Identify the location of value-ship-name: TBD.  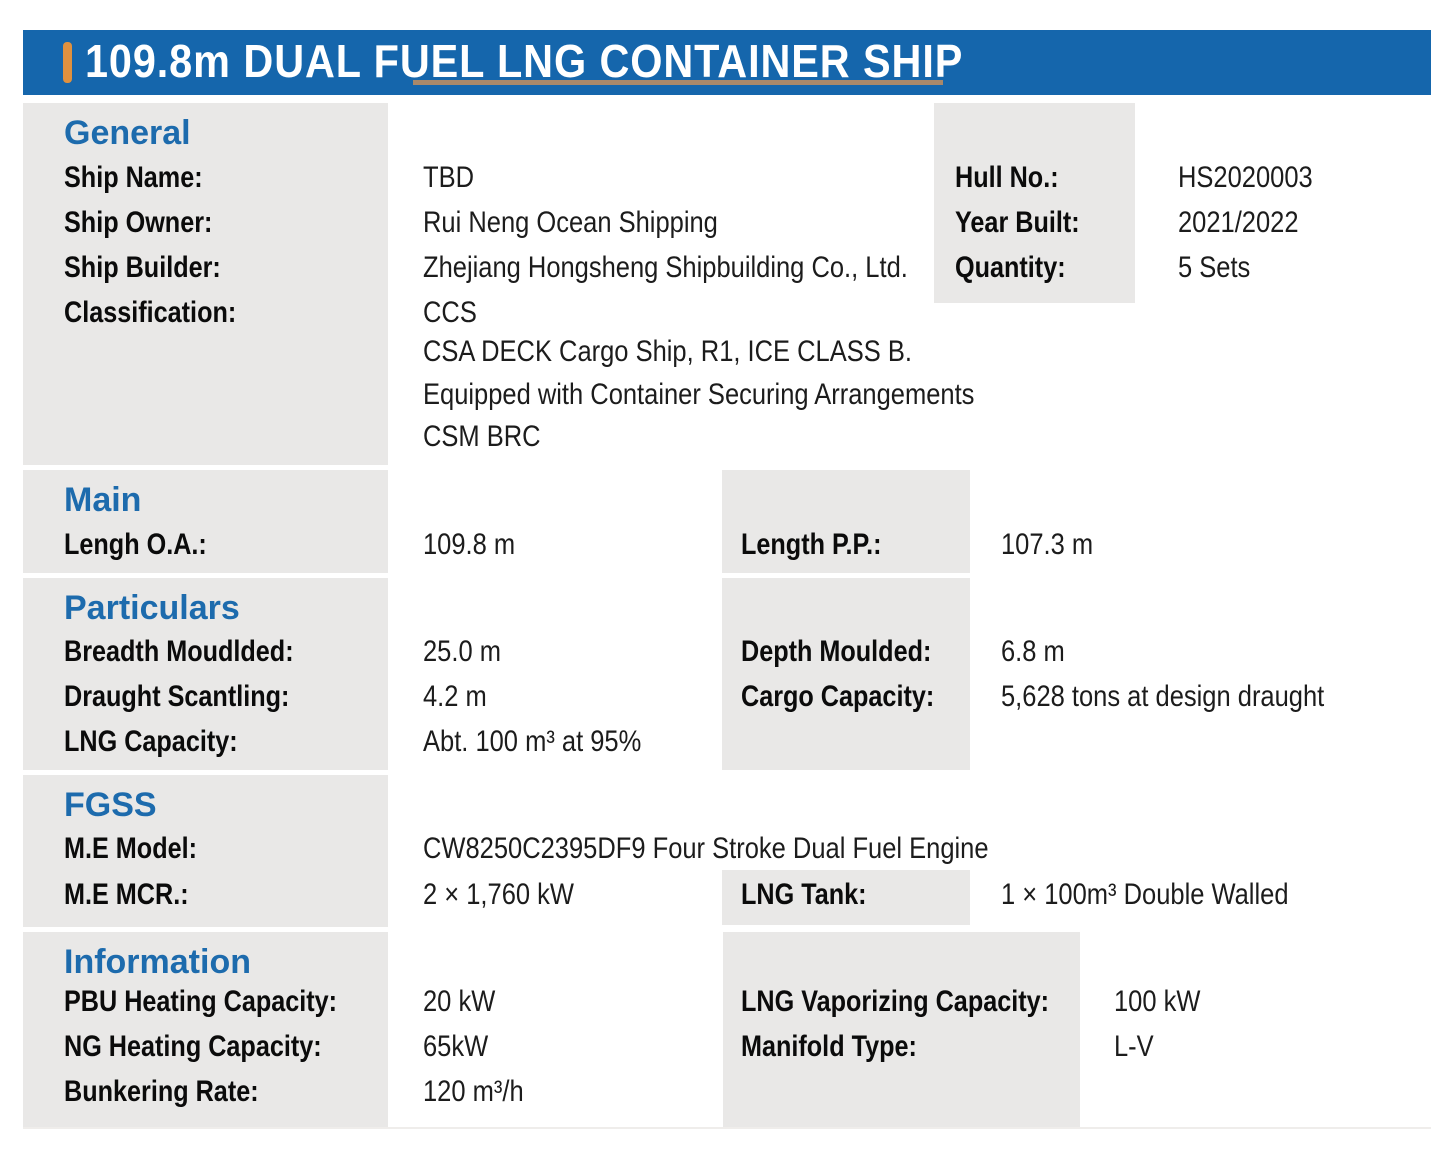
(448, 177).